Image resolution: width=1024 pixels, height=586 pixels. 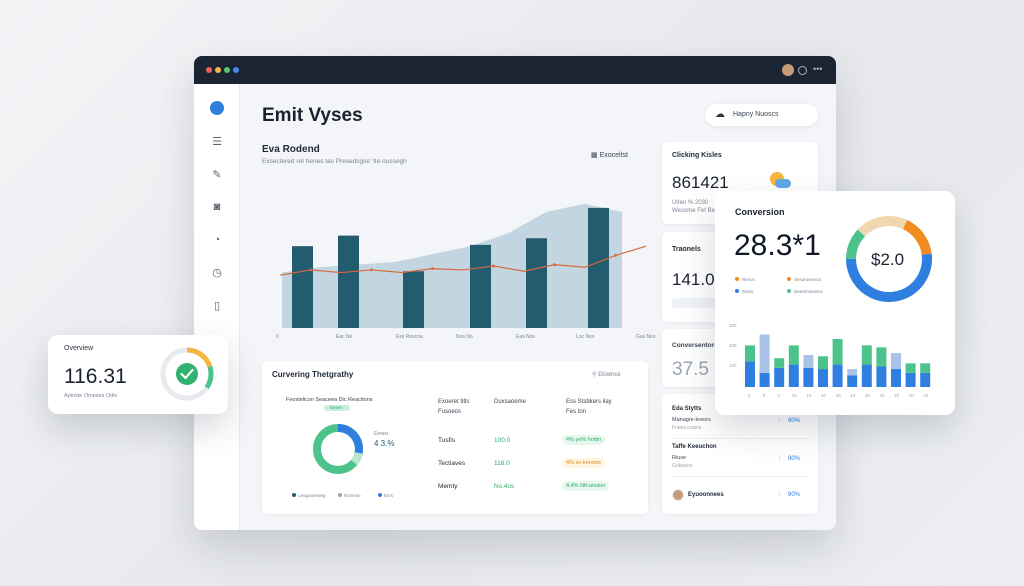 I want to click on minimize-window-icon, so click(x=218, y=70).